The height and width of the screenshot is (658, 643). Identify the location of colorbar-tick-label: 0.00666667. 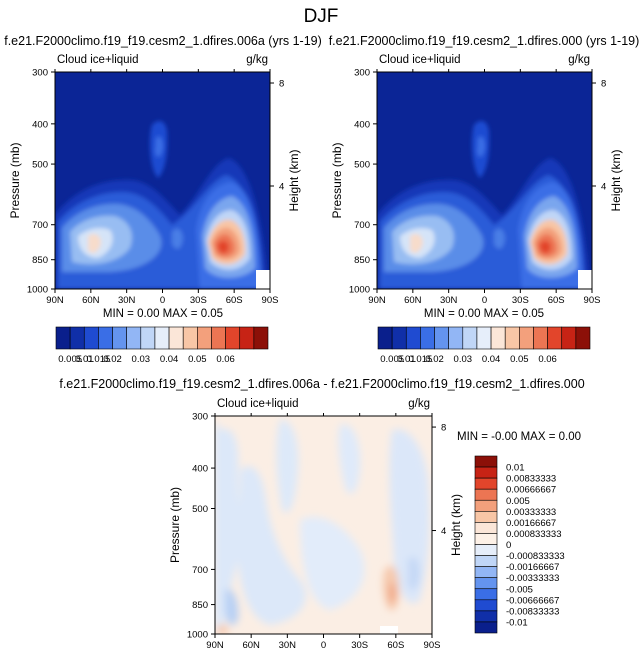
(531, 490).